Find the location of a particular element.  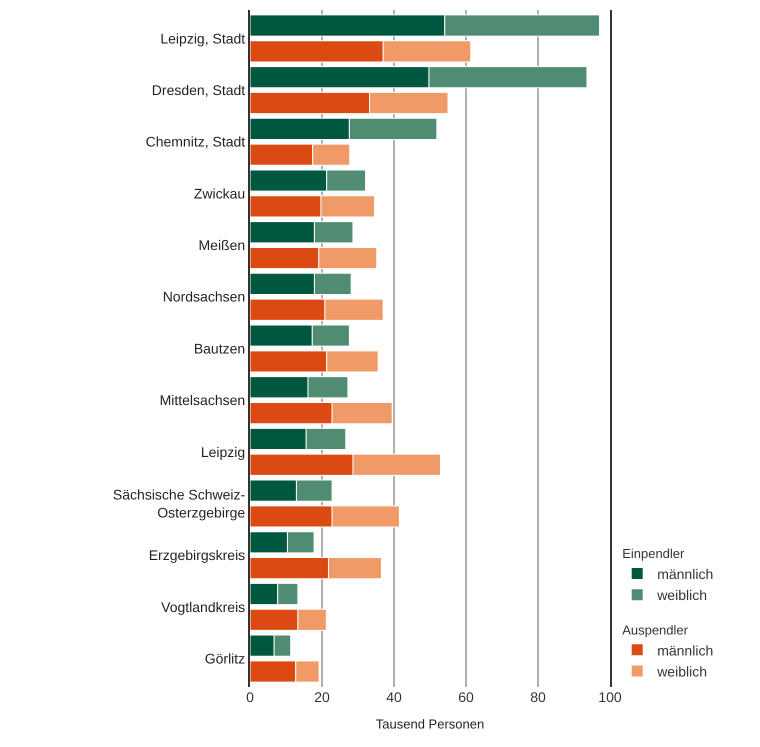

y-tick-label: Vogtlandkreis is located at coordinates (203, 606).